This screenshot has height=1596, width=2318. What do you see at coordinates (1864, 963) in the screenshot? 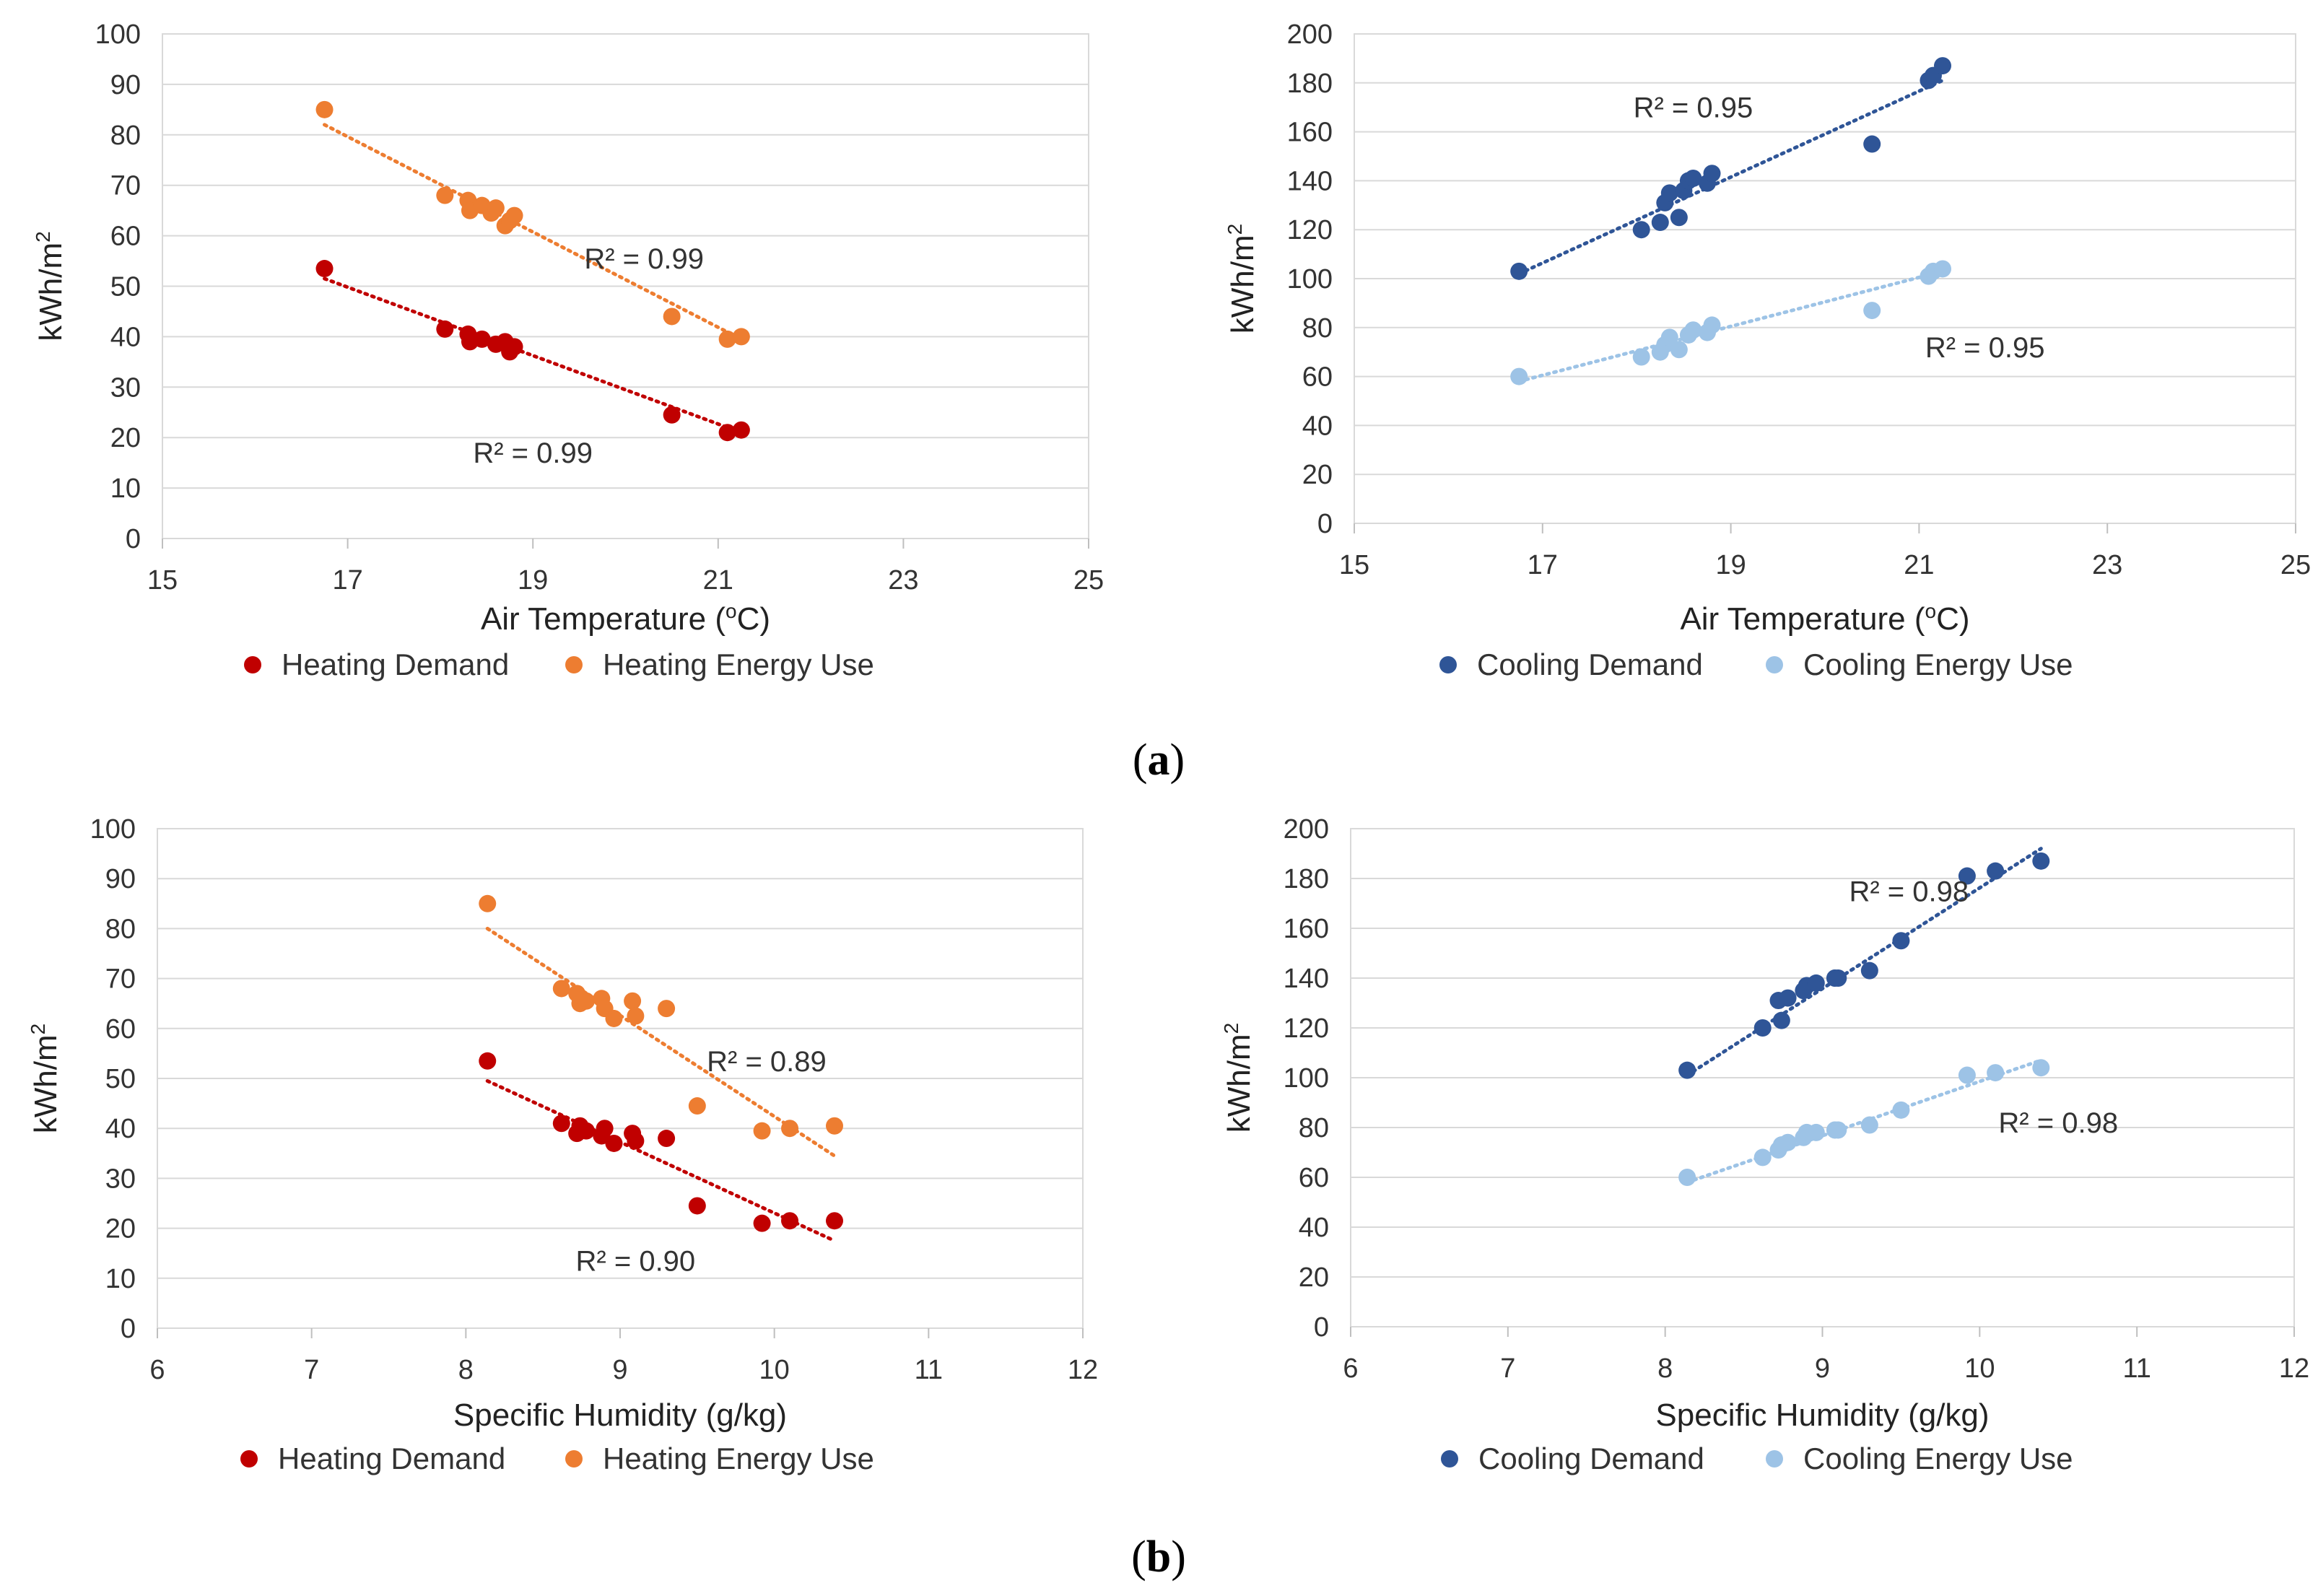
I see `series-cooling-demand: R² = 0.98` at bounding box center [1864, 963].